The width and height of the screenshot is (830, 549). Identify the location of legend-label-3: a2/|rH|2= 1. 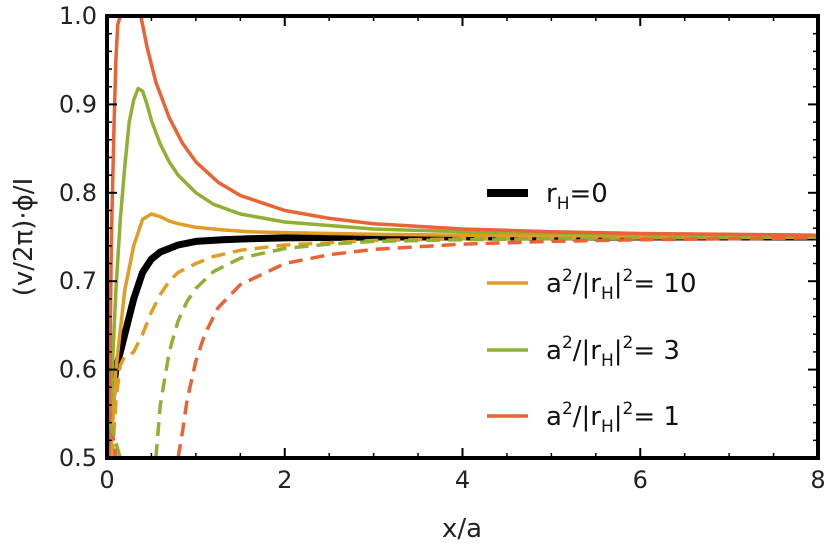
(613, 418).